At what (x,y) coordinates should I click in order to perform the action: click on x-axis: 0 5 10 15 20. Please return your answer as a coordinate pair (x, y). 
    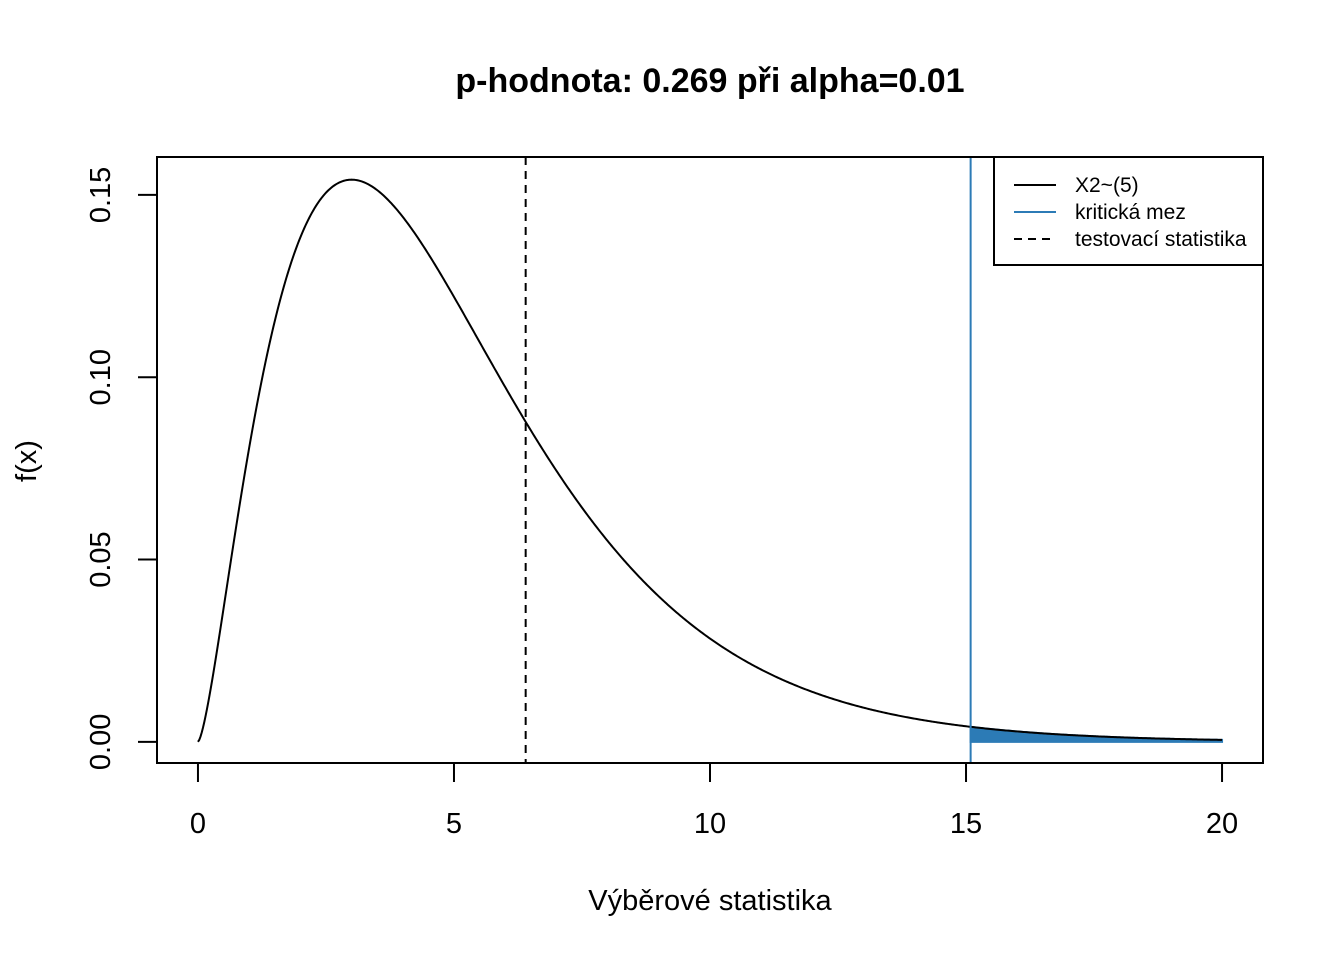
    Looking at the image, I should click on (714, 801).